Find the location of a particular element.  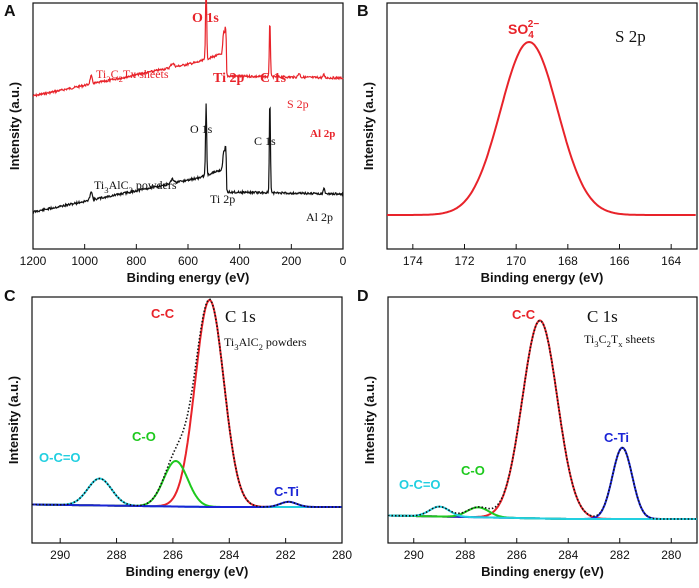

panel-c-tick-label: 284 is located at coordinates (229, 555).